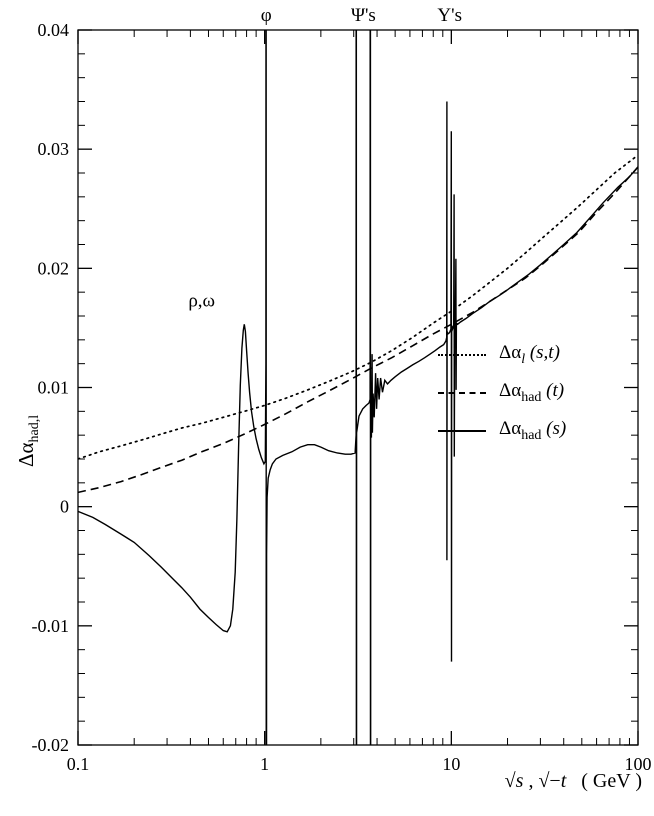 Image resolution: width=654 pixels, height=816 pixels. I want to click on x-tick-label: 10, so click(451, 764).